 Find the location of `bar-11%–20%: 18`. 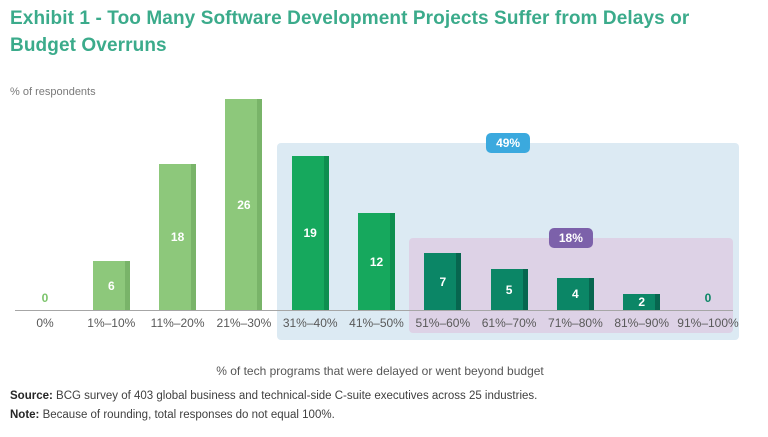

bar-11%–20%: 18 is located at coordinates (178, 237).